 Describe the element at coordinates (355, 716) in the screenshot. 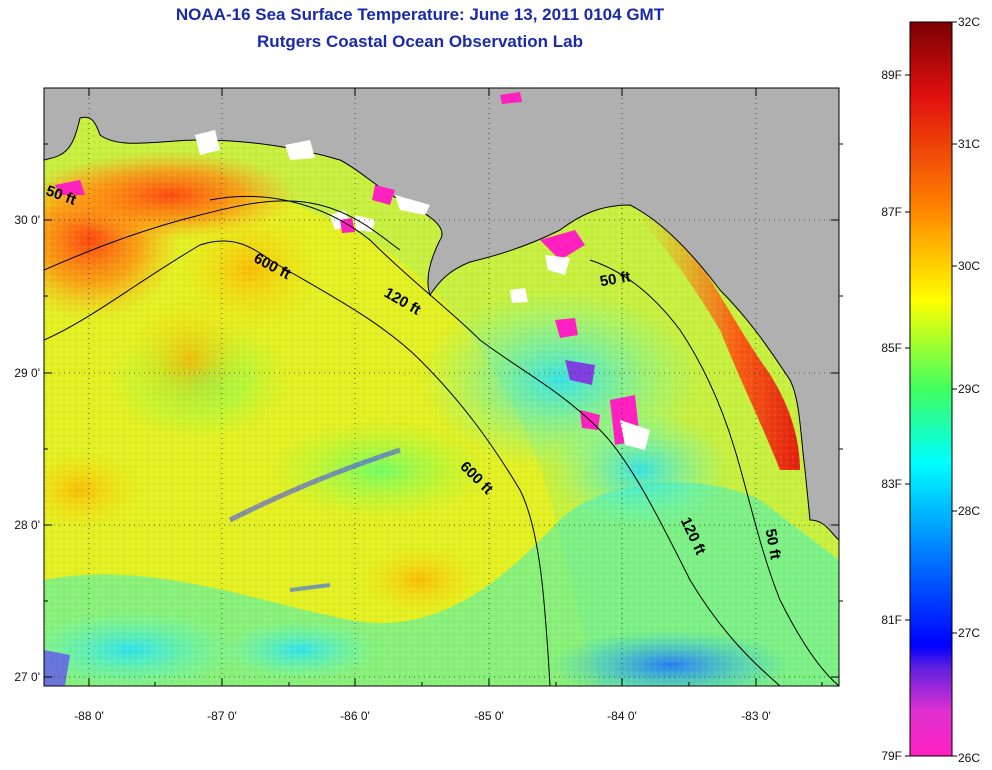

I see `lon-label: -86 0'` at that location.